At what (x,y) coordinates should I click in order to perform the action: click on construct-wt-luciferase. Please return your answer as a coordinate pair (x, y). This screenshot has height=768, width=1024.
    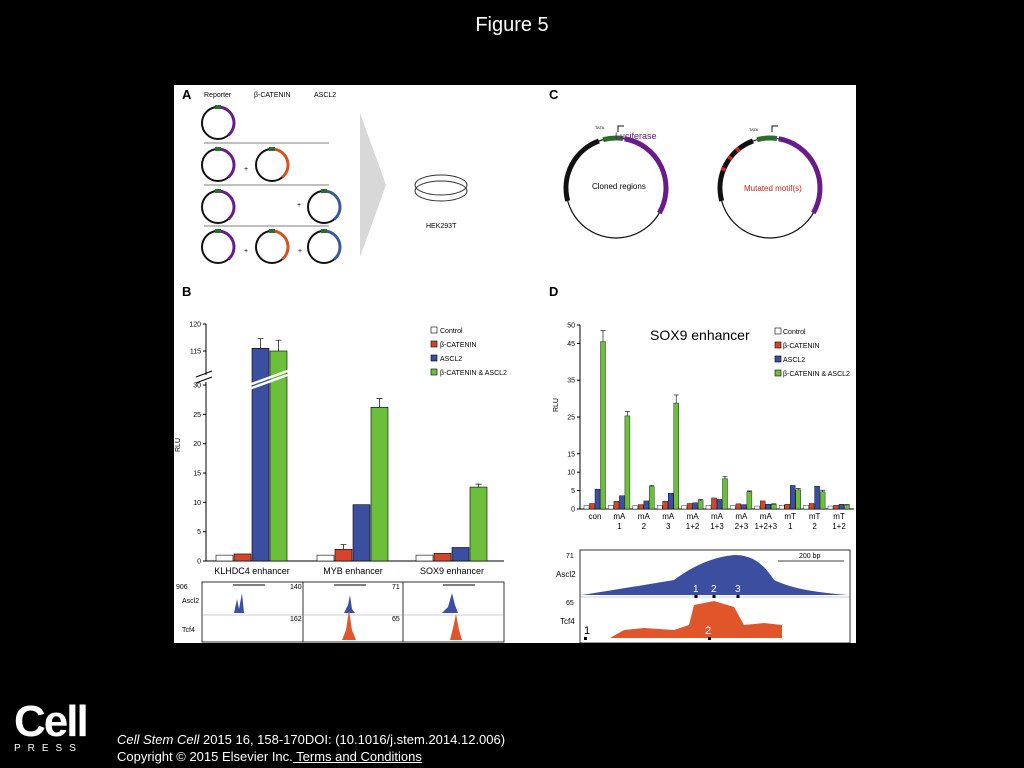
    Looking at the image, I should click on (646, 175).